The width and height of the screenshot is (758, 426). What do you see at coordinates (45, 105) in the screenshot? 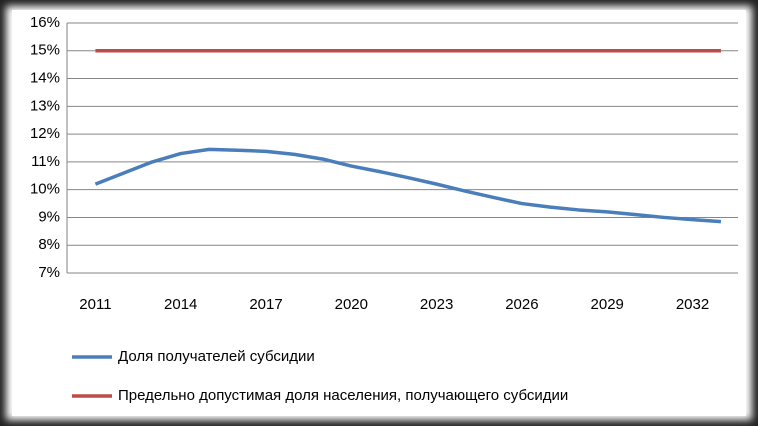
I see `y-tick-label: 13%` at bounding box center [45, 105].